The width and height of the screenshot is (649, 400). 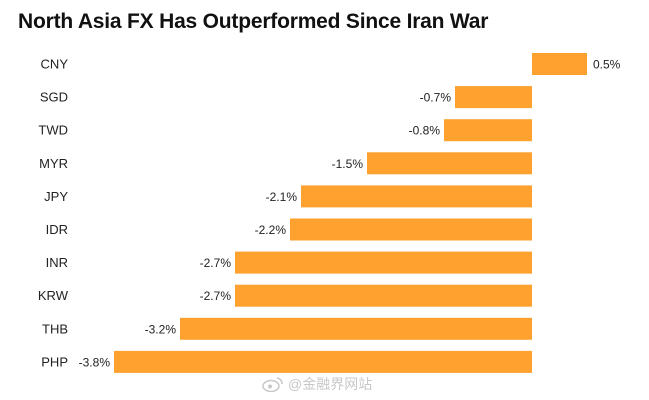 I want to click on category-label-jpy: JPY, so click(x=56, y=196).